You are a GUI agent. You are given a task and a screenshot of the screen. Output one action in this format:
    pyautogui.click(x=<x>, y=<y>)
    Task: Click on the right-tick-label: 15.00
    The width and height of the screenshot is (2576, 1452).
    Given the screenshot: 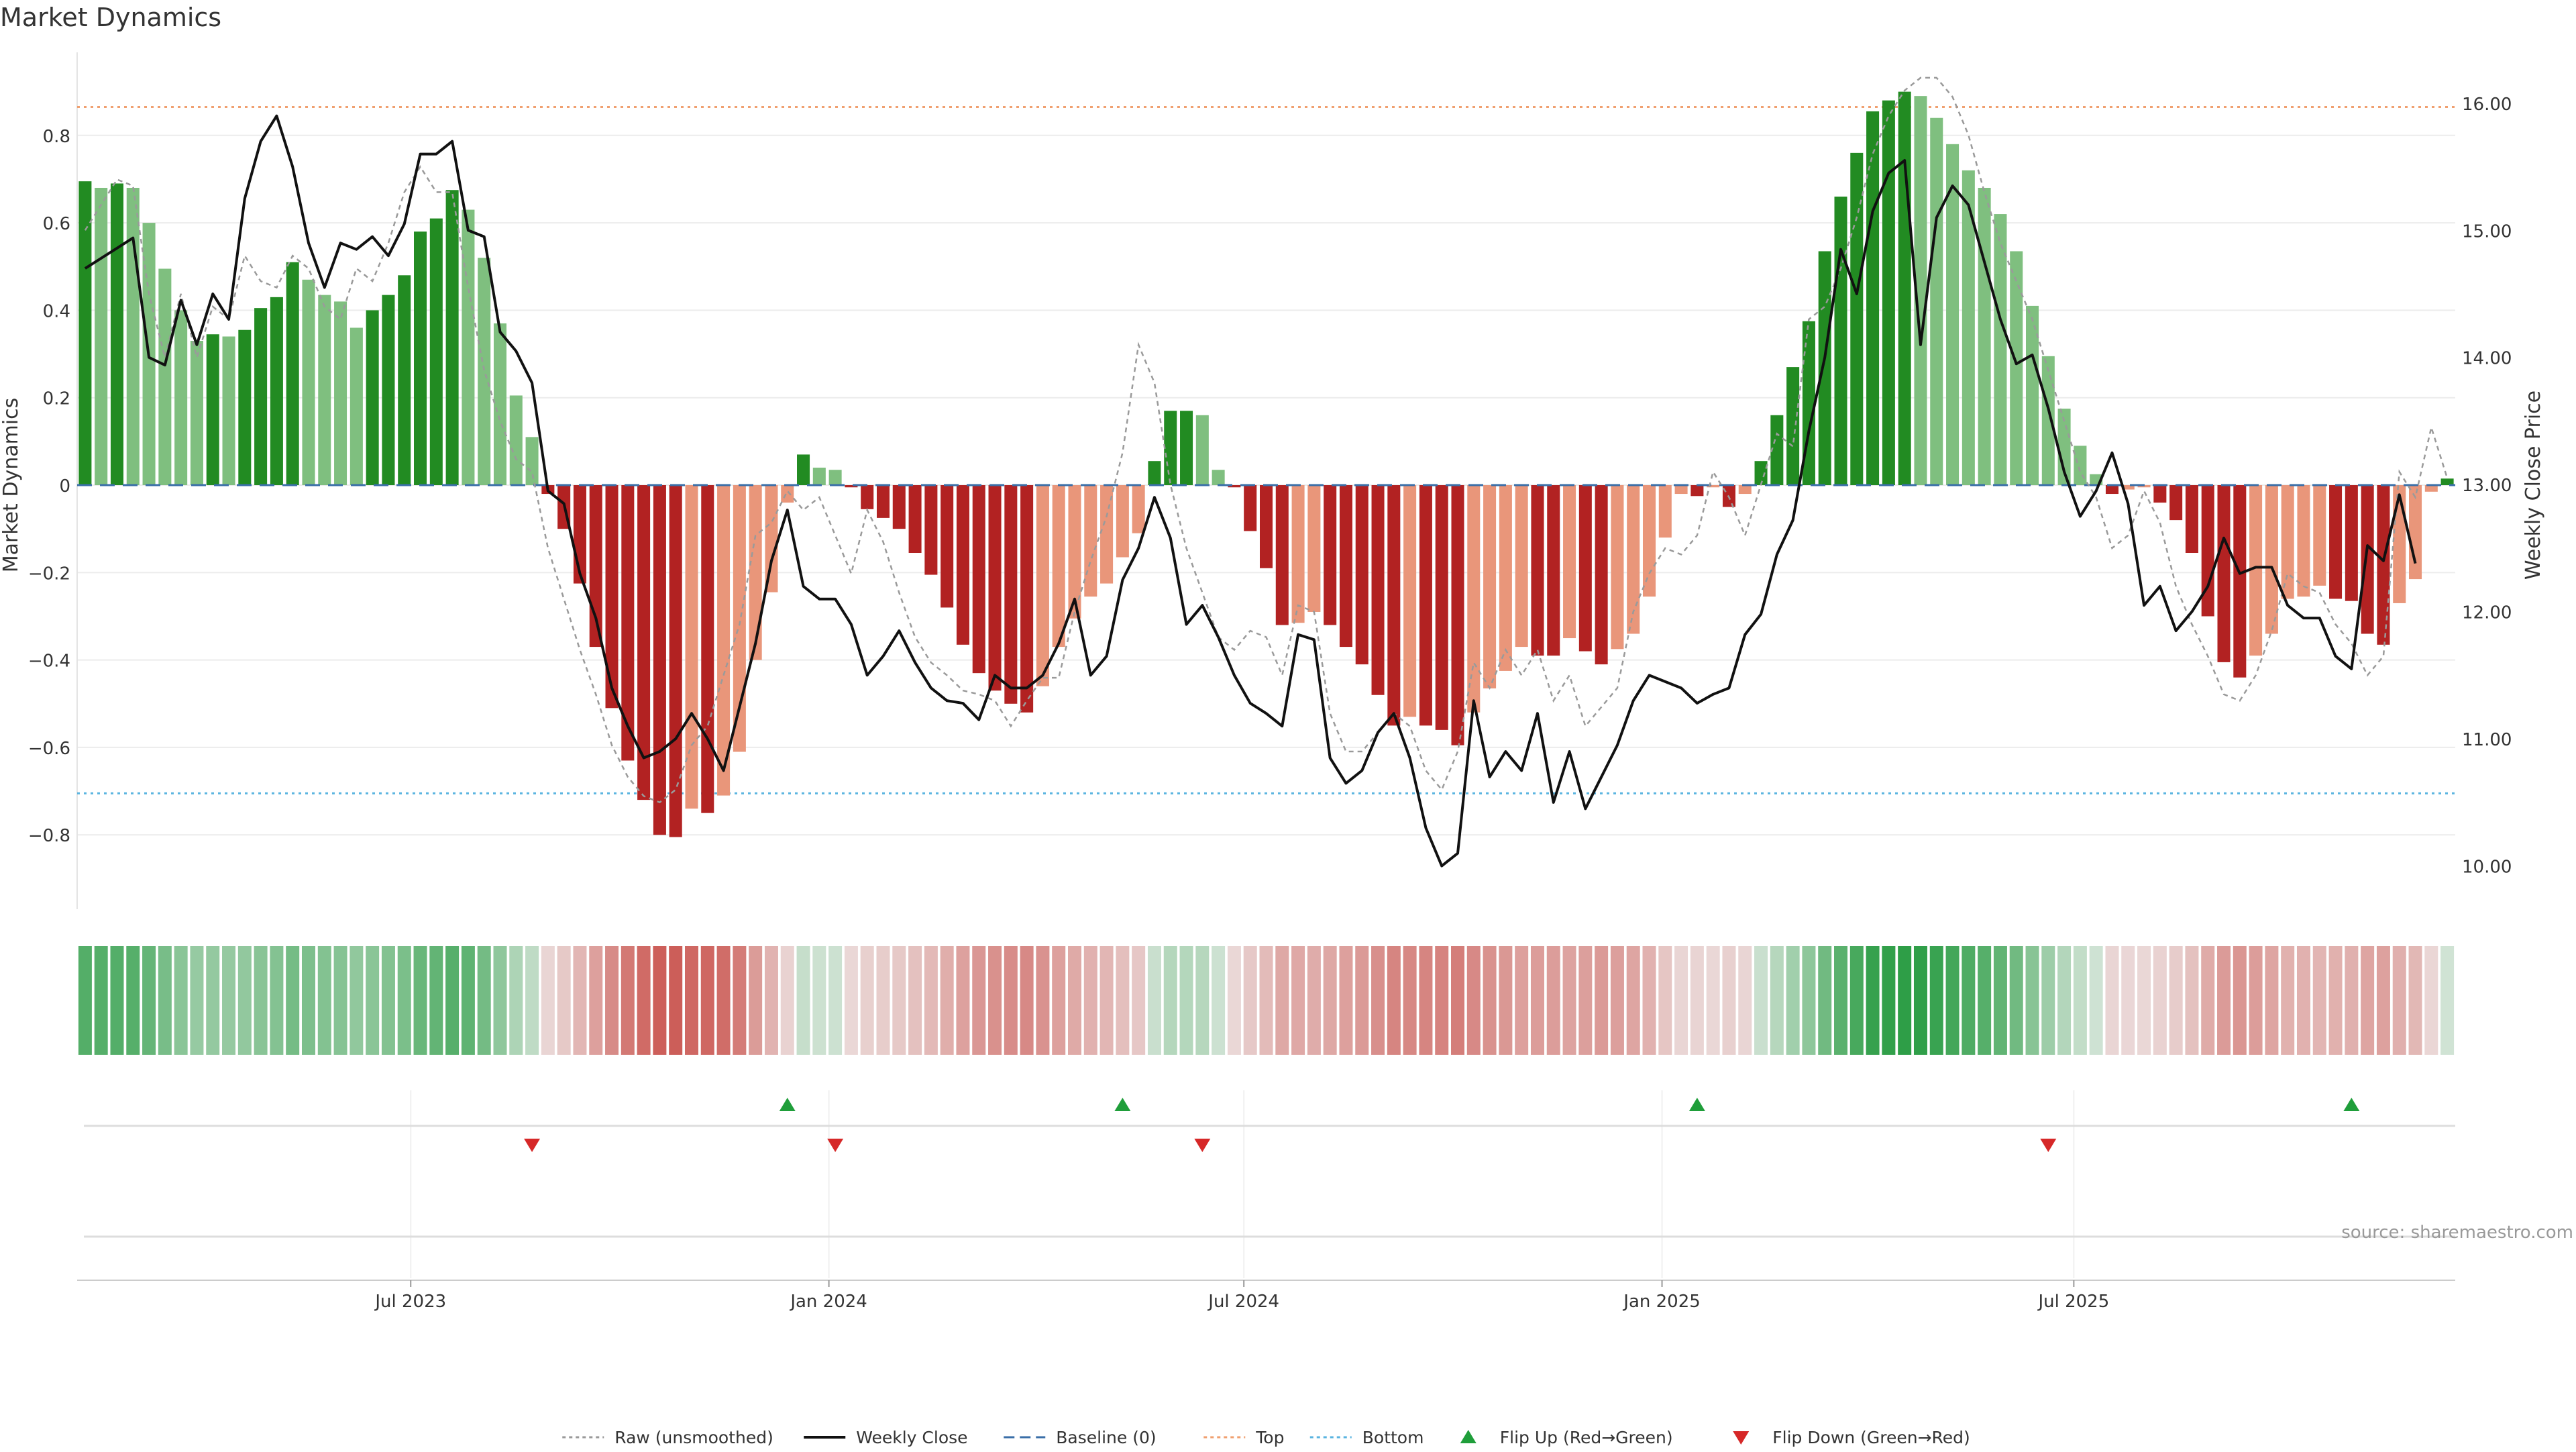 What is the action you would take?
    pyautogui.click(x=2487, y=232)
    